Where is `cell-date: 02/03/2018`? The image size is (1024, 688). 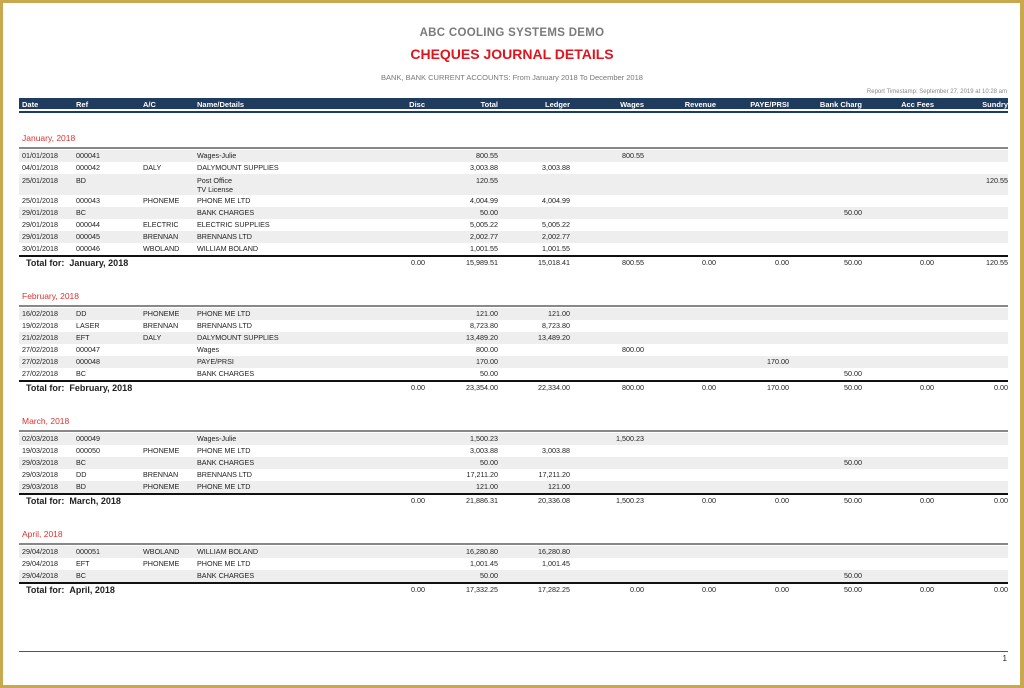
cell-date: 02/03/2018 is located at coordinates (40, 438).